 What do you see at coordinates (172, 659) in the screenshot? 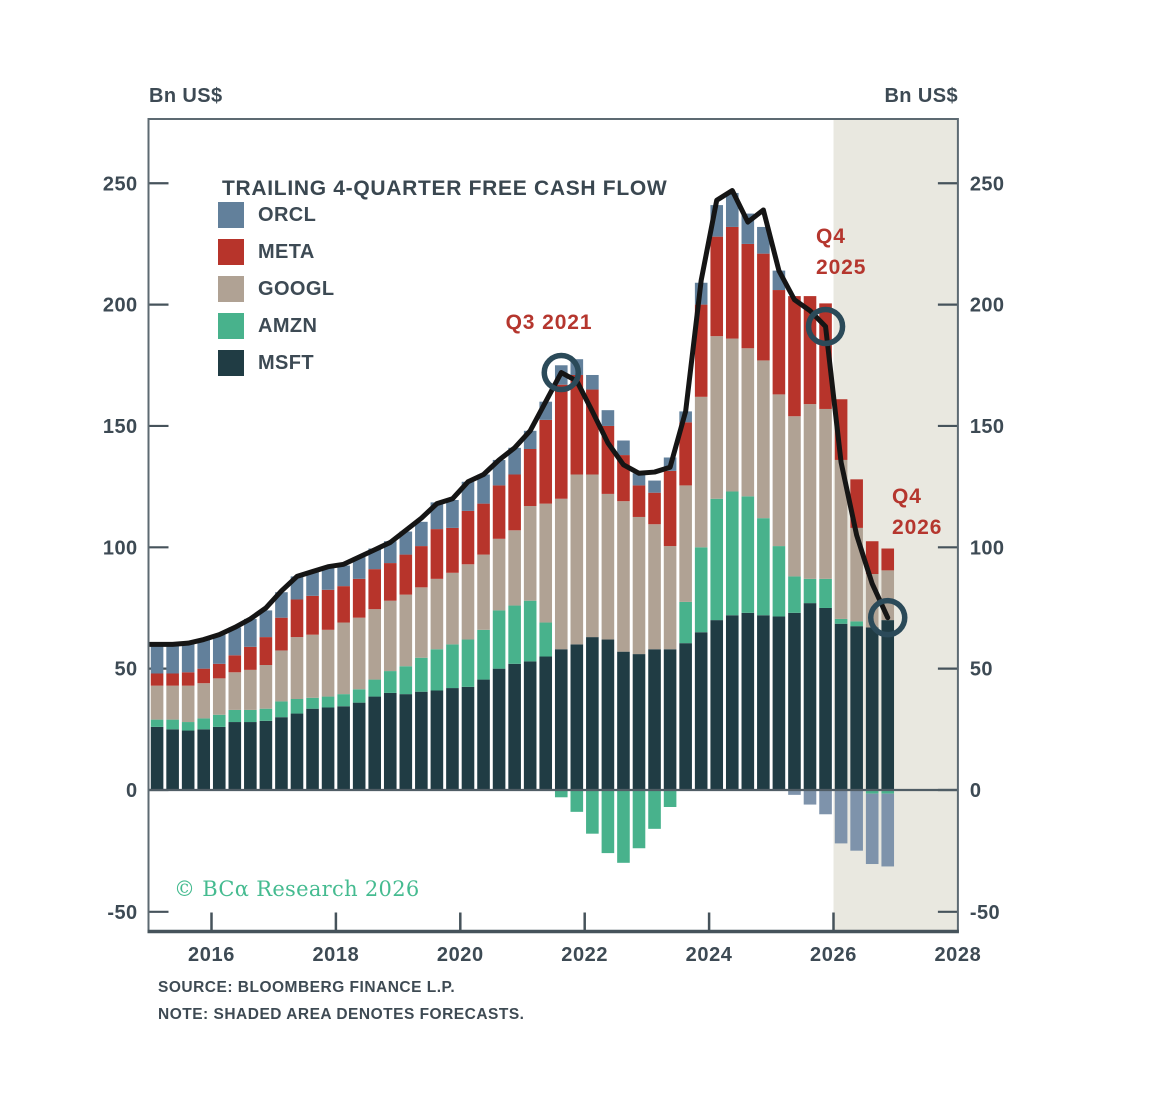
I see `bar-segment-orcl-2015-q2` at bounding box center [172, 659].